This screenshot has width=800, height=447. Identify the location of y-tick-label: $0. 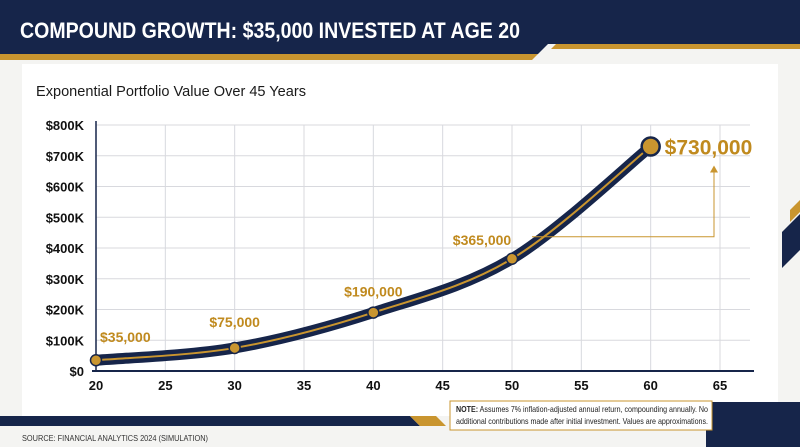
(77, 371).